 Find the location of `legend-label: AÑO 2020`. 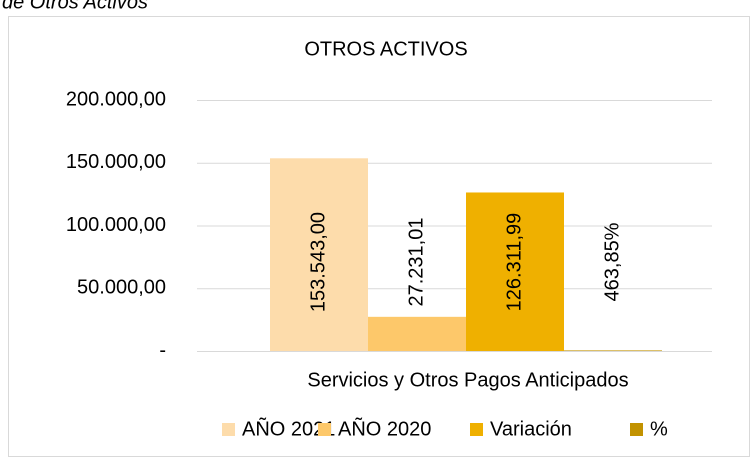

legend-label: AÑO 2020 is located at coordinates (384, 428).